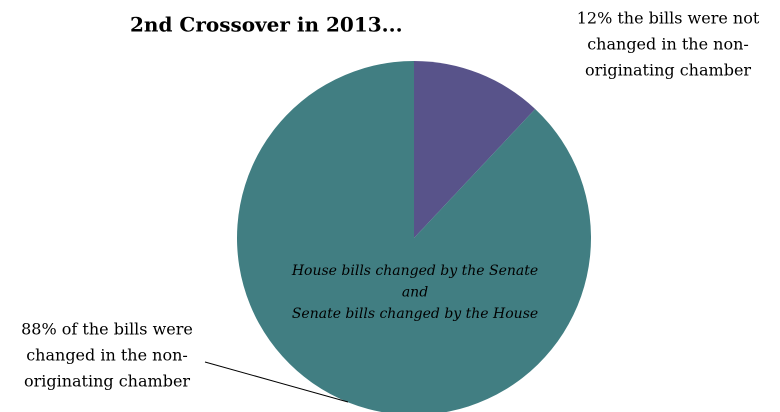 The width and height of the screenshot is (780, 412). I want to click on slice-label: 88% of the bills were, so click(107, 329).